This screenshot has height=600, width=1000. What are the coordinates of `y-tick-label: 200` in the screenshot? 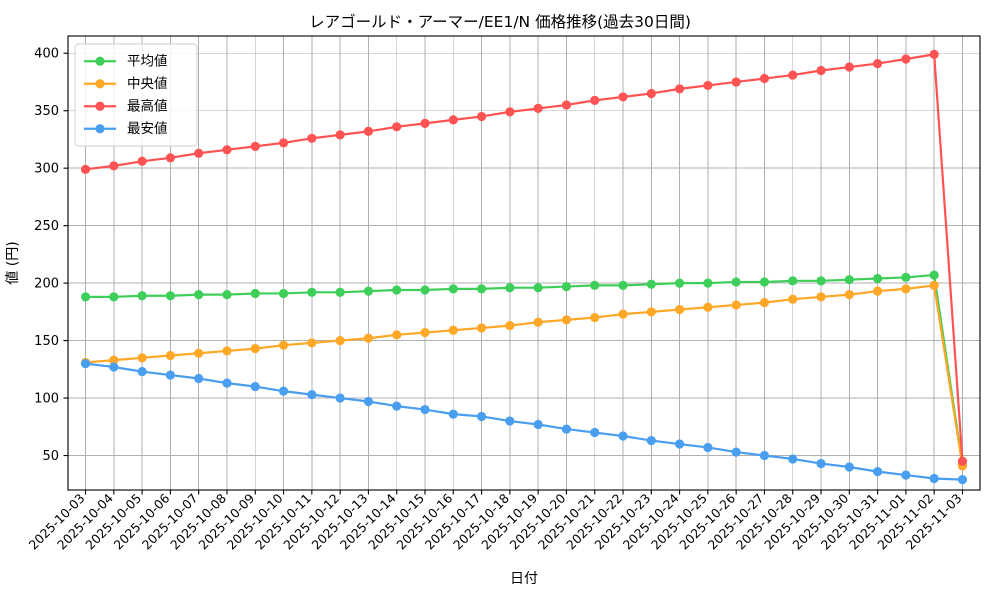 It's located at (46, 284).